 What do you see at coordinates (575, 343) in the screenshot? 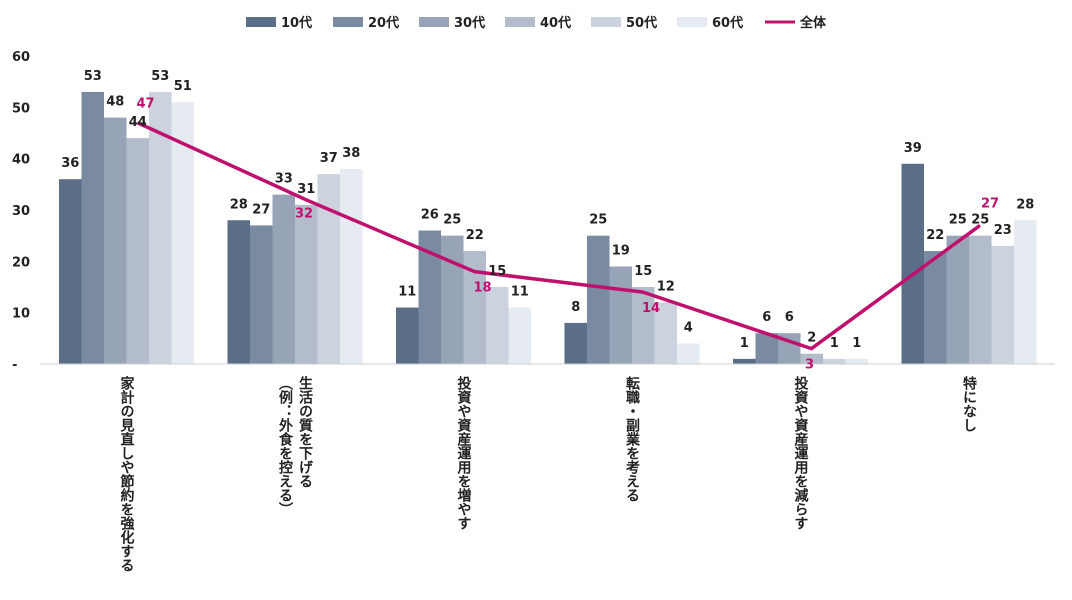
I see `bar-10代-3` at bounding box center [575, 343].